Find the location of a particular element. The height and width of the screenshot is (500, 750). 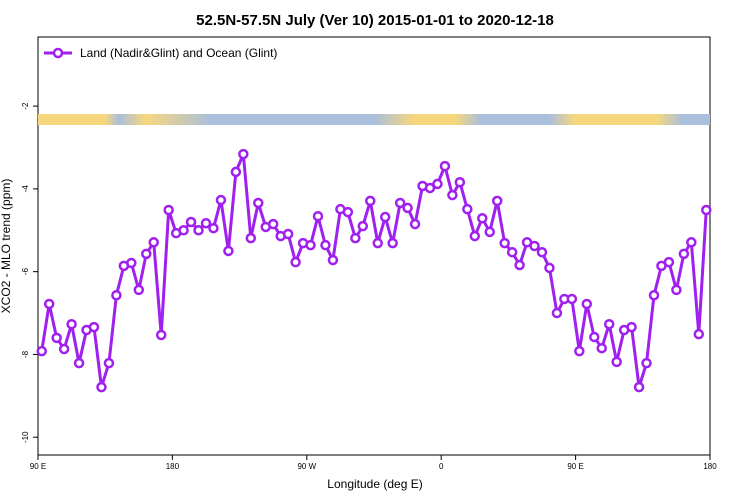

land-ocean-strip is located at coordinates (374, 119).